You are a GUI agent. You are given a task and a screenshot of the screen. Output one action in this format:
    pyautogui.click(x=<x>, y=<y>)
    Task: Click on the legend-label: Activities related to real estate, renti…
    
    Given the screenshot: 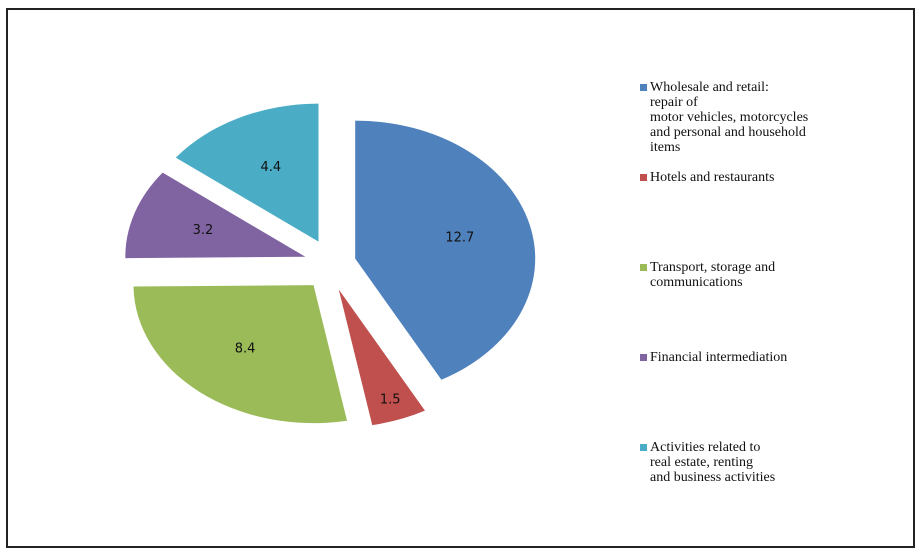 What is the action you would take?
    pyautogui.click(x=713, y=462)
    